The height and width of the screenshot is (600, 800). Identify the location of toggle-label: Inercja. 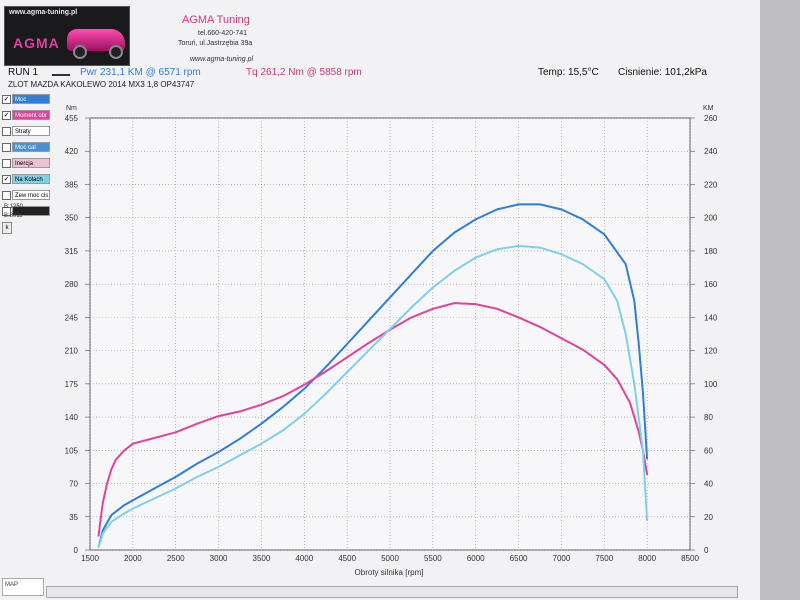
(31, 163).